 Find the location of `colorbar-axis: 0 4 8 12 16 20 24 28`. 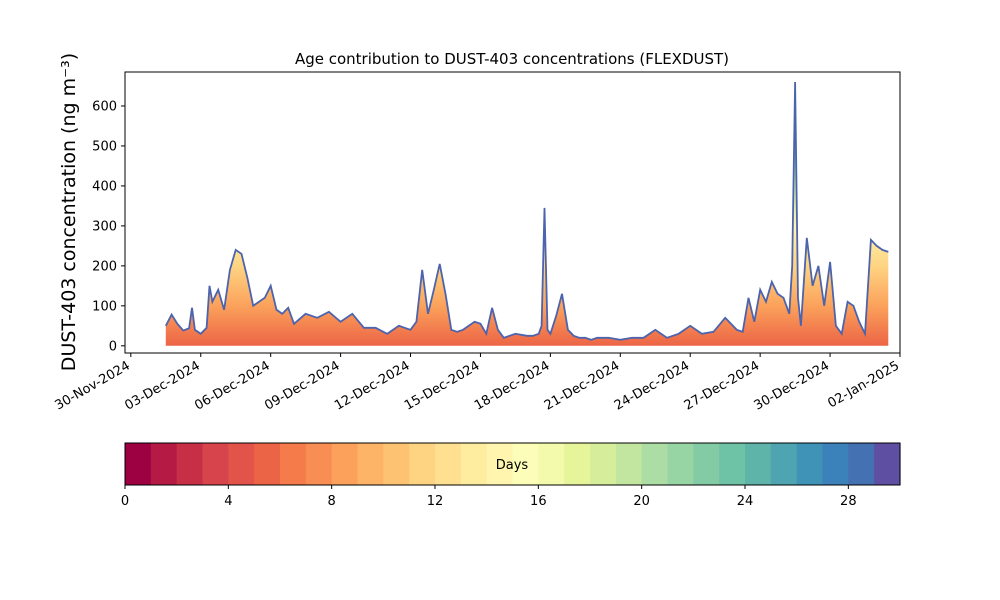

colorbar-axis: 0 4 8 12 16 20 24 28 is located at coordinates (489, 497).